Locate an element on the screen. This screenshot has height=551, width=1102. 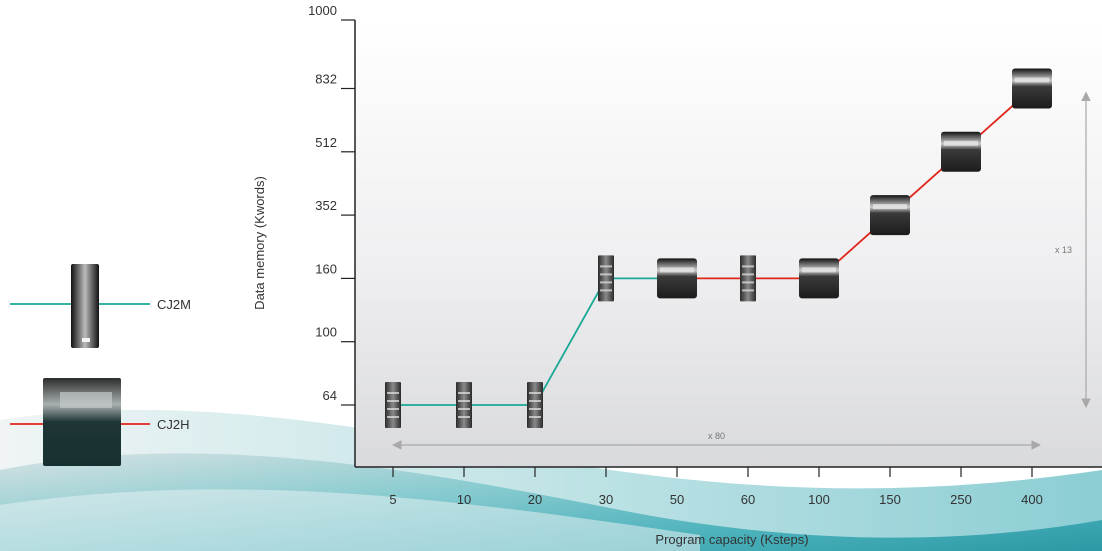
x-axis-title: Program capacity (Ksteps) is located at coordinates (731, 539).